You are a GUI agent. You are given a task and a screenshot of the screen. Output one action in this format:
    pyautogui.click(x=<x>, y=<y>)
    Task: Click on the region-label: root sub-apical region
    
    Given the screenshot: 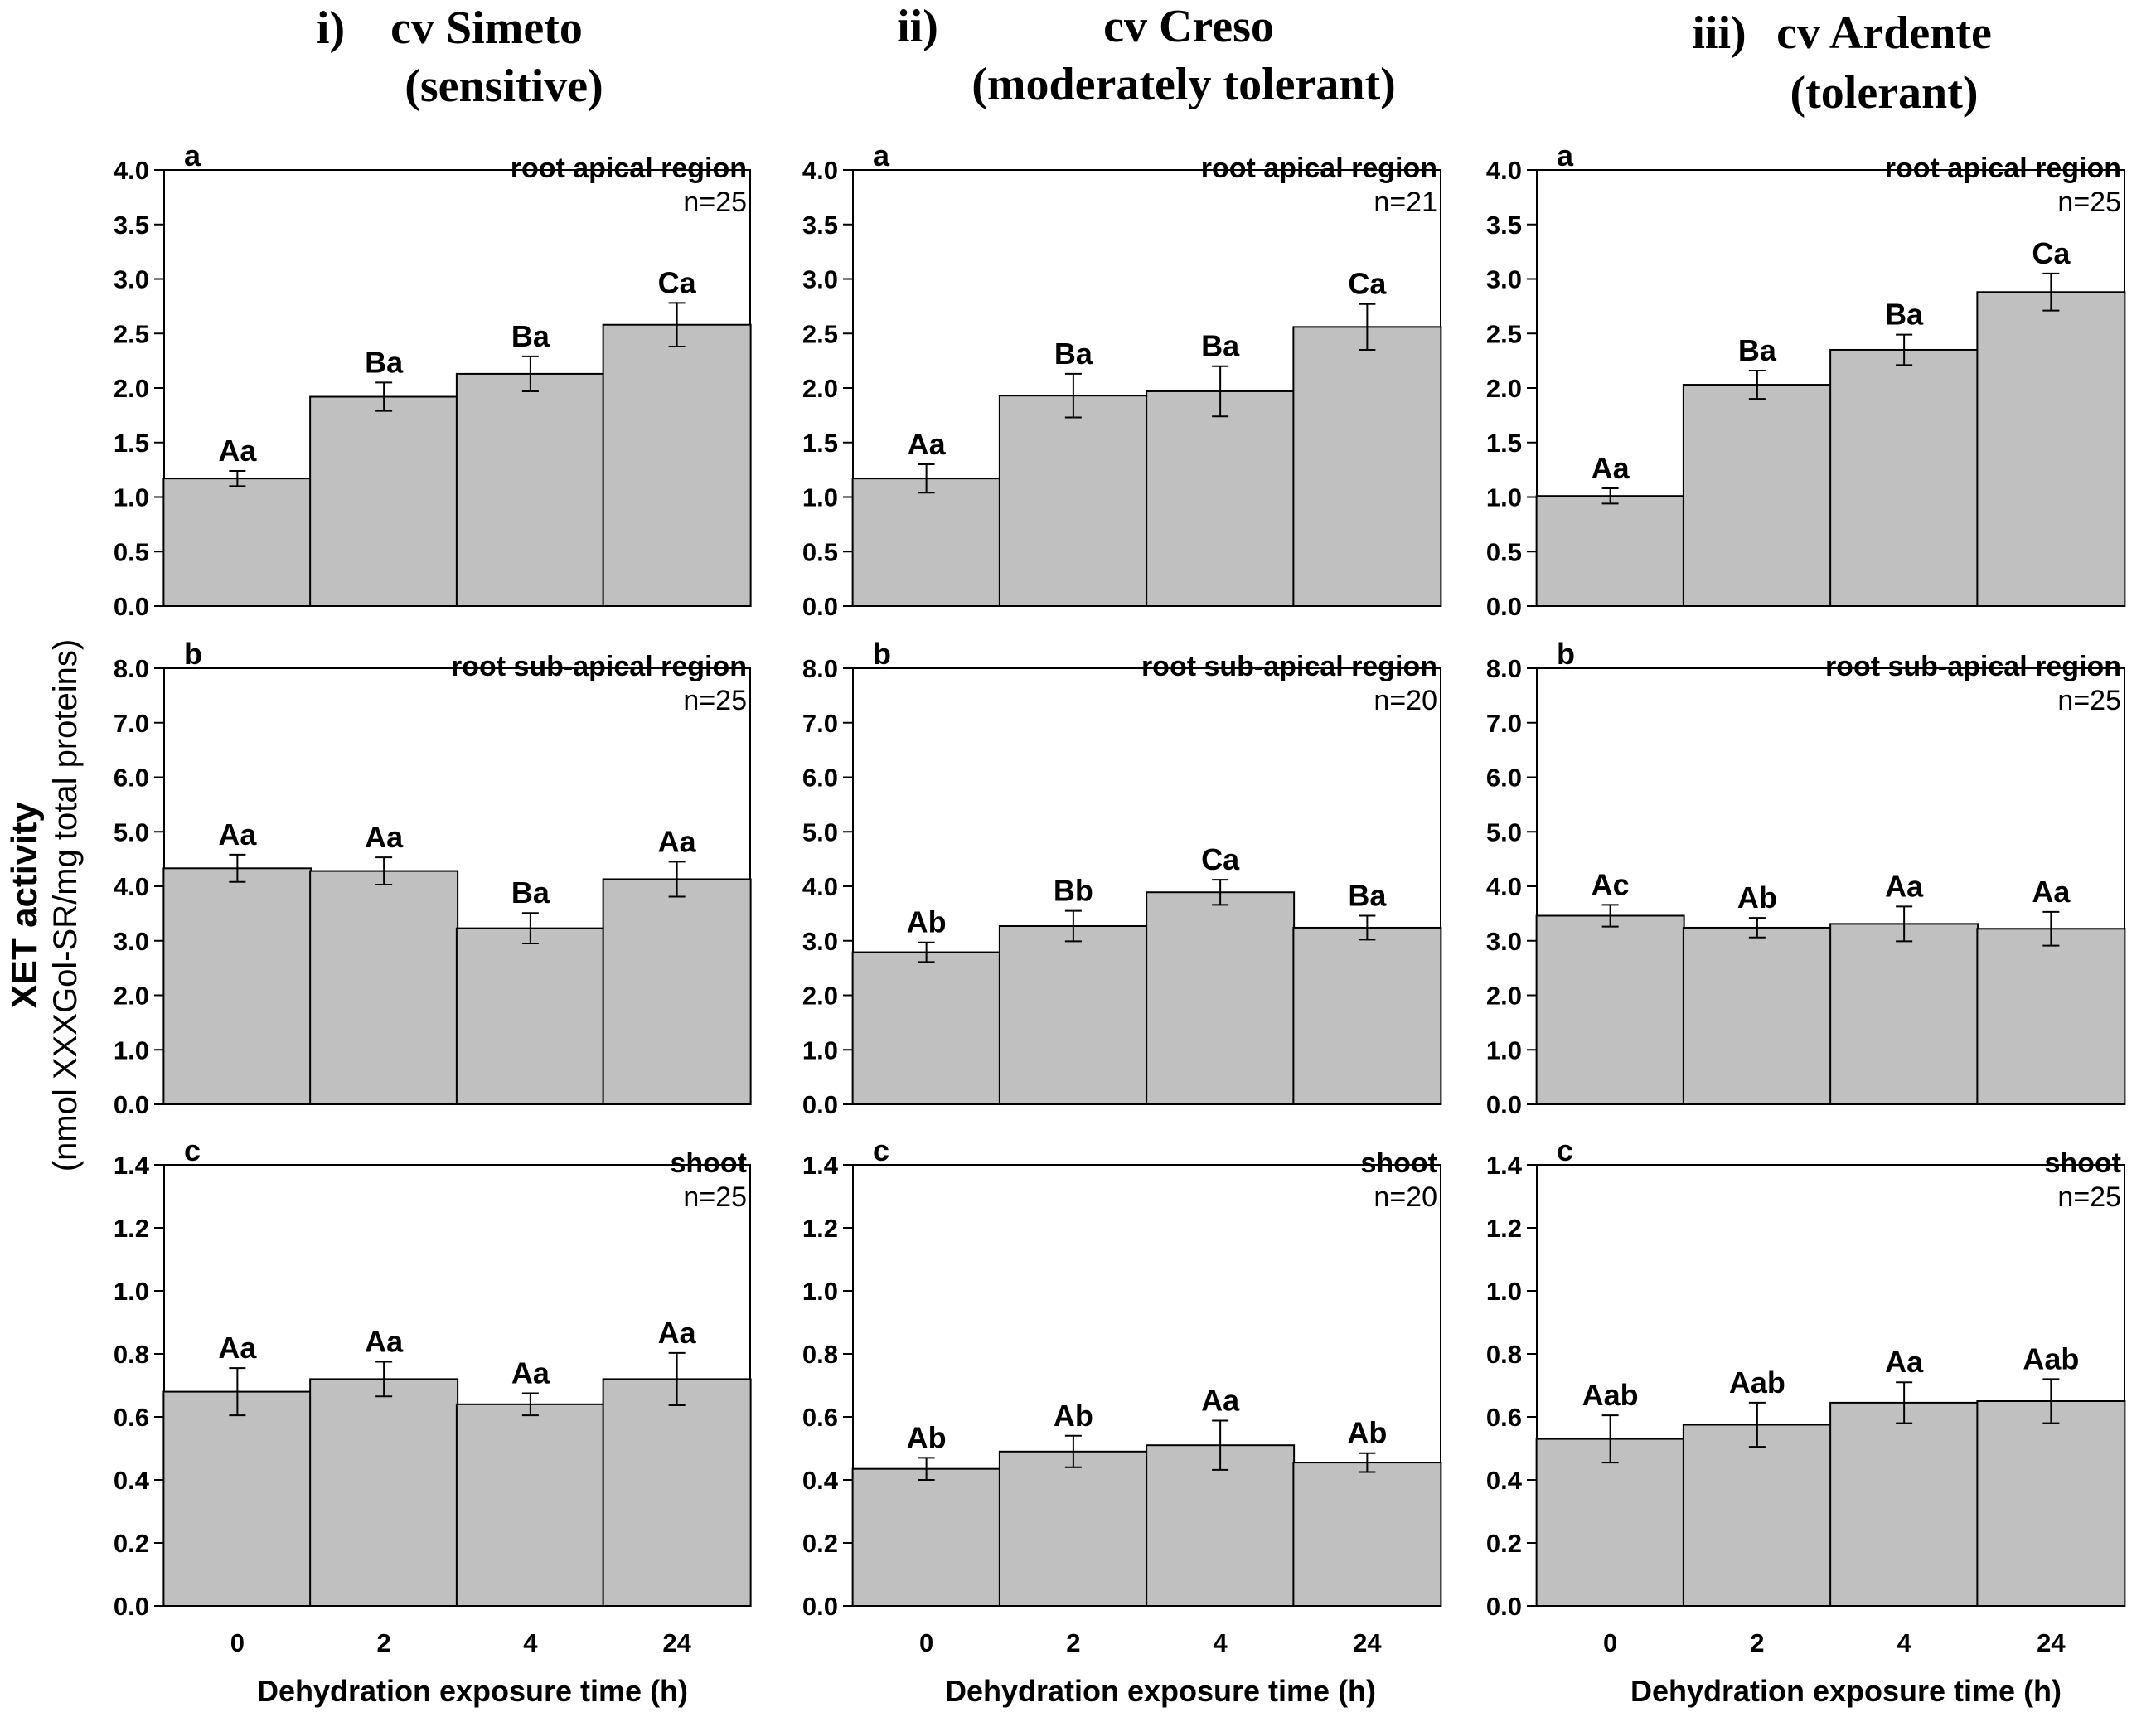 What is the action you would take?
    pyautogui.click(x=1973, y=667)
    